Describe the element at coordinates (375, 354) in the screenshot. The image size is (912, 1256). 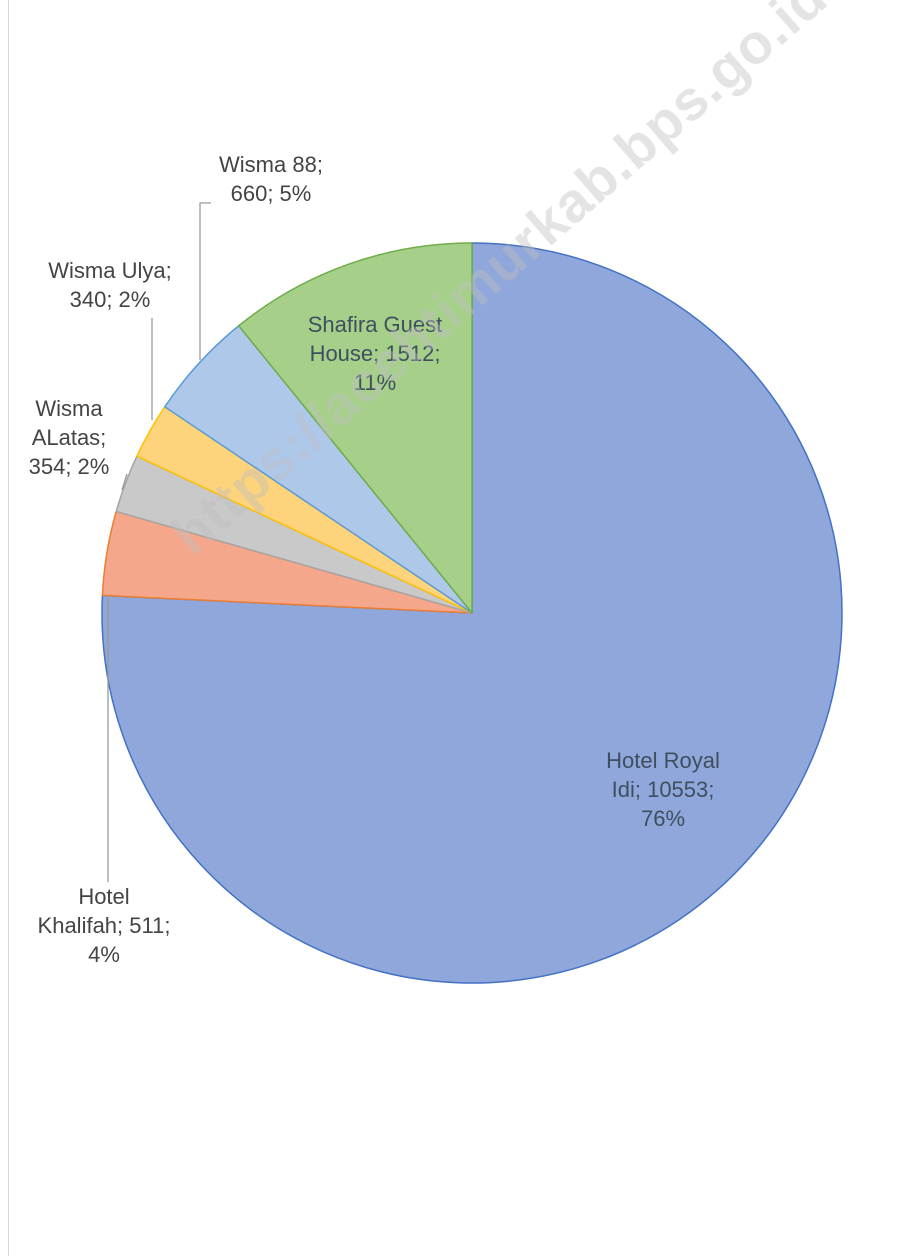
I see `slice-label-shafira-guest-house: Shafira Guest House; 1512; 11%` at that location.